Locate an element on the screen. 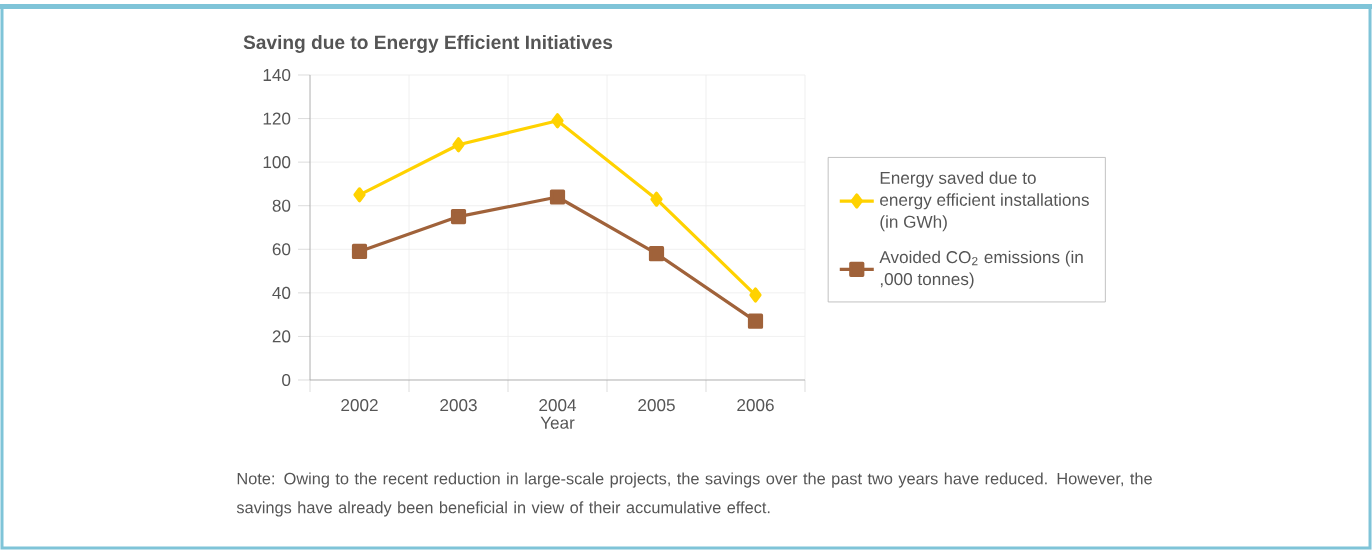 The width and height of the screenshot is (1372, 550). x-axis-title: Year is located at coordinates (557, 422).